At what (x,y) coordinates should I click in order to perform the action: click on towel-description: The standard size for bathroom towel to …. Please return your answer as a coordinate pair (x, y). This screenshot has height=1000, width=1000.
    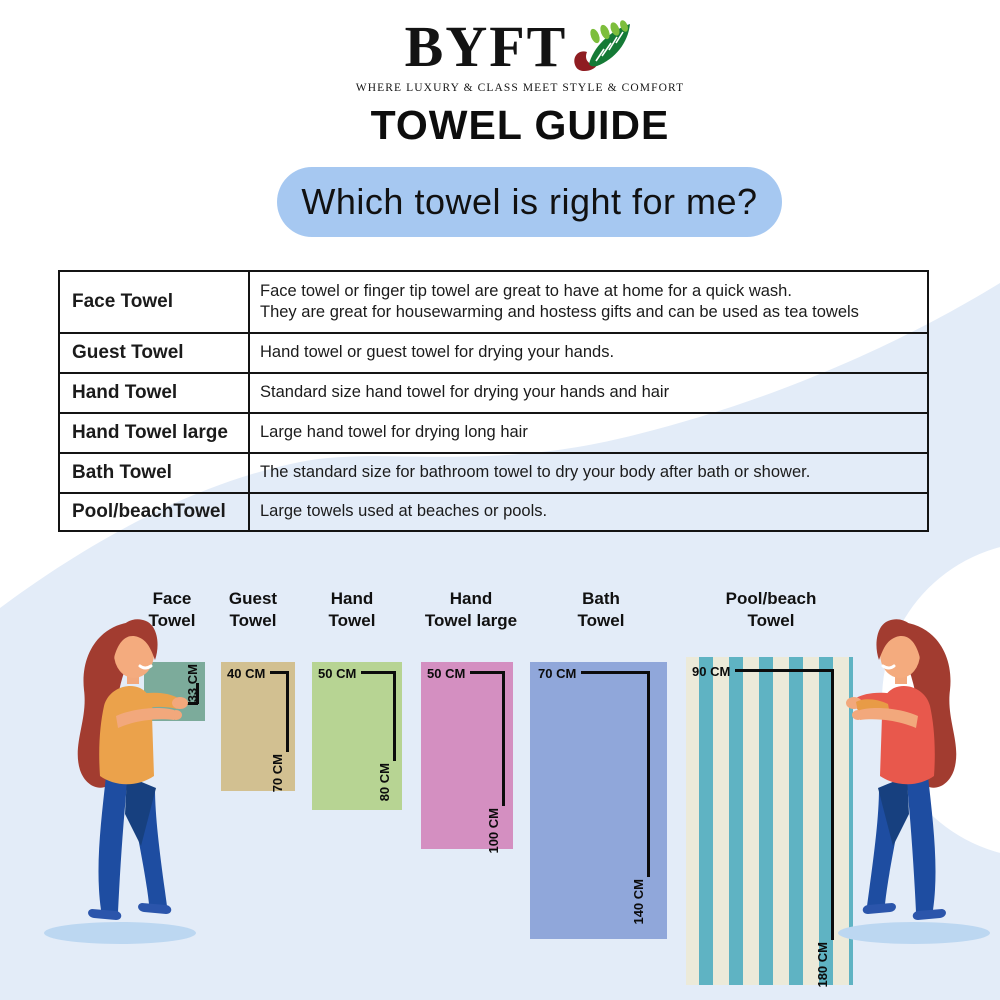
    Looking at the image, I should click on (588, 473).